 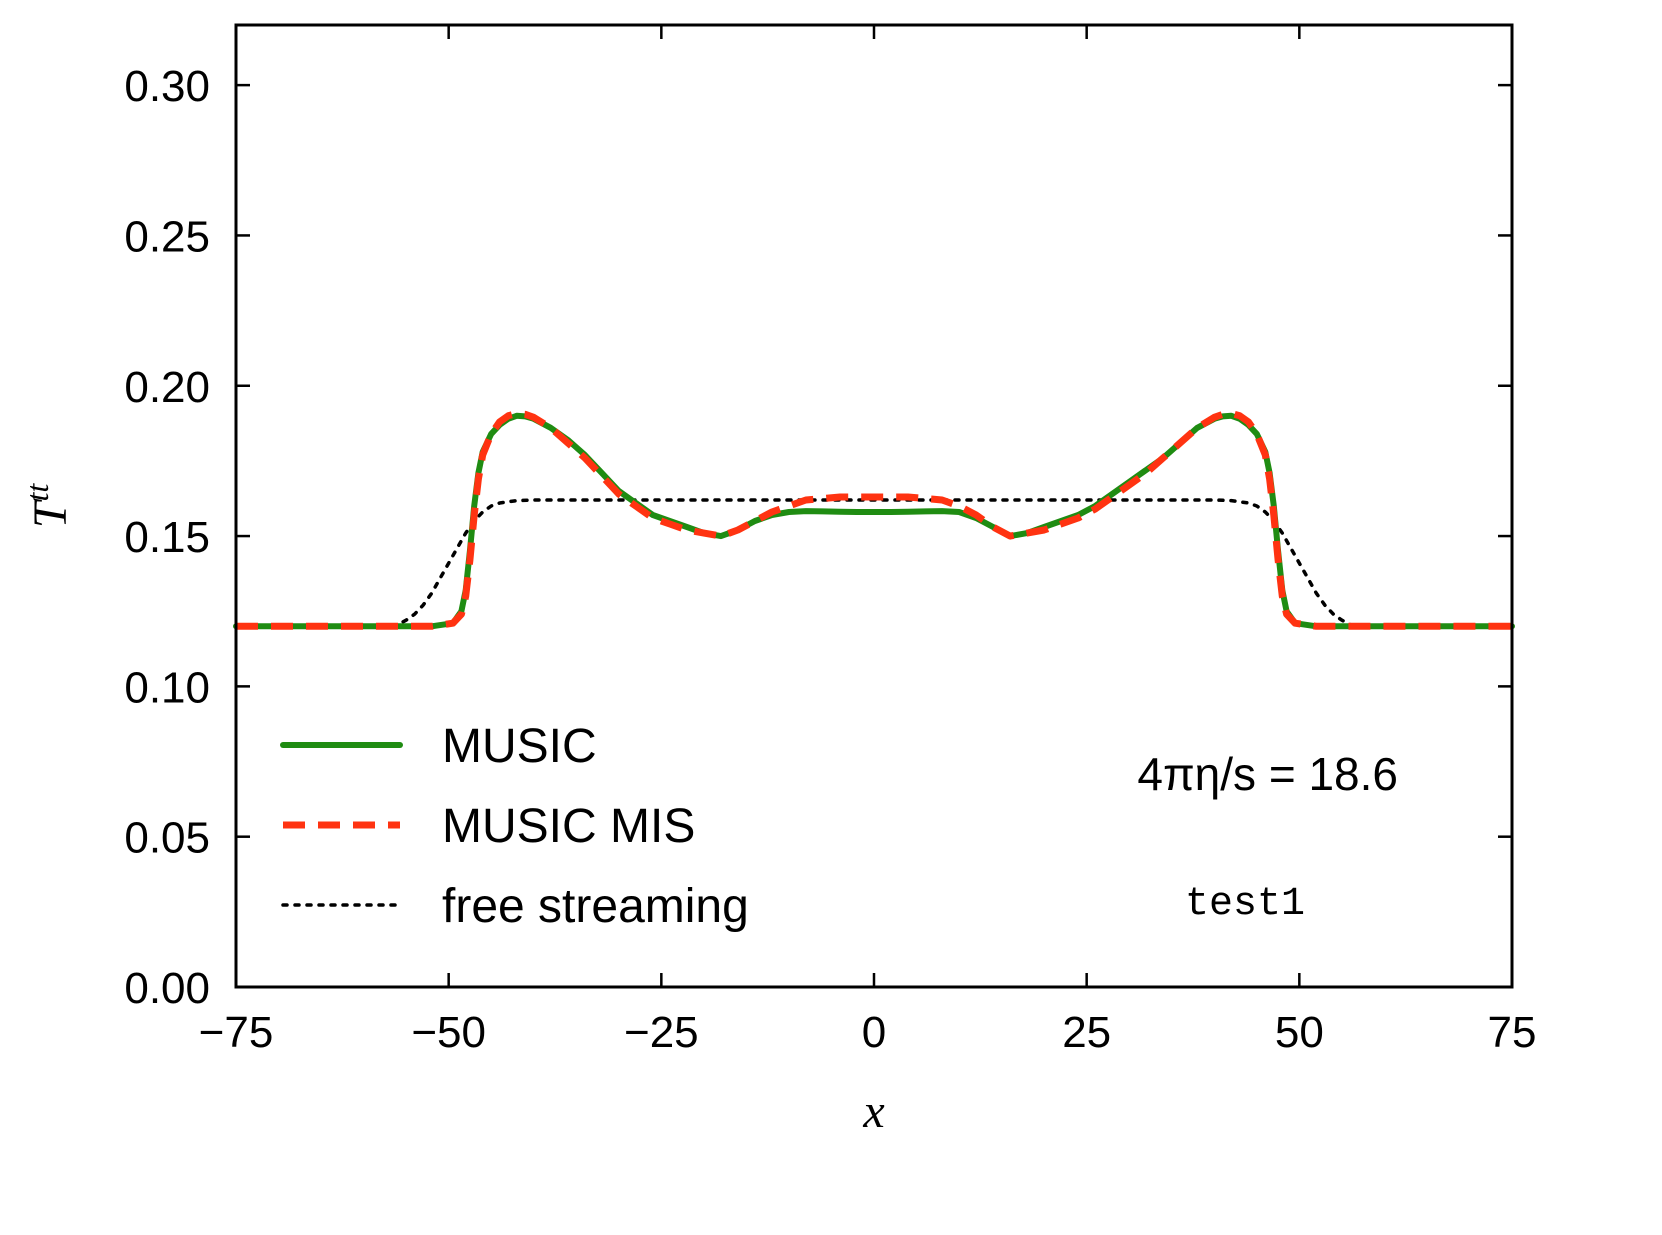 I want to click on series-line-free-streaming, so click(x=874, y=563).